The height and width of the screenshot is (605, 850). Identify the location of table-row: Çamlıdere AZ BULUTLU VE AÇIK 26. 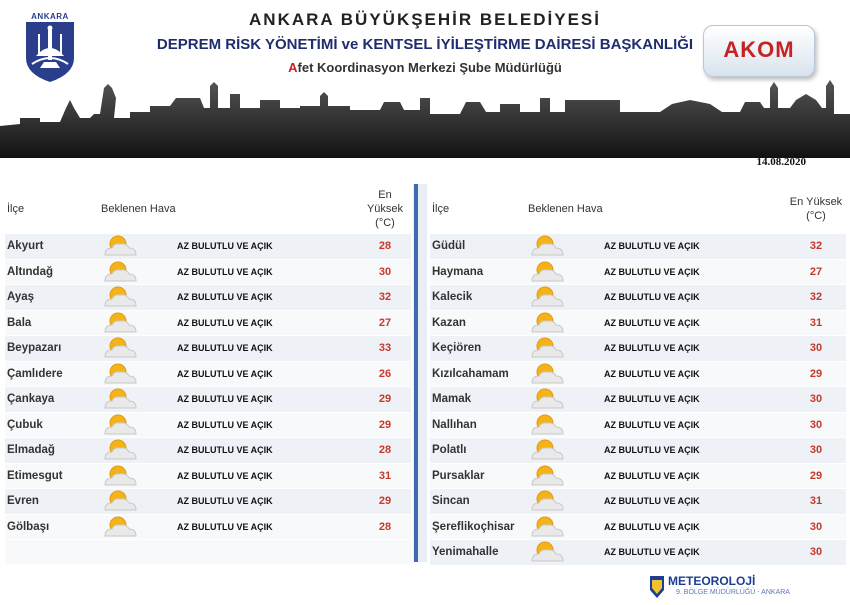
(208, 374).